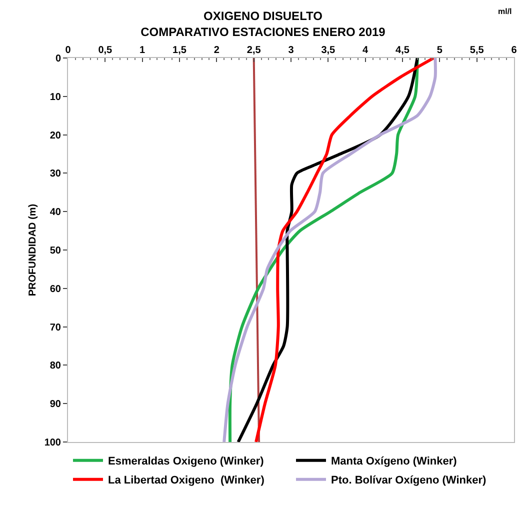  Describe the element at coordinates (408, 480) in the screenshot. I see `legend-label: Pto. Bolívar Oxígeno (Winker)` at that location.